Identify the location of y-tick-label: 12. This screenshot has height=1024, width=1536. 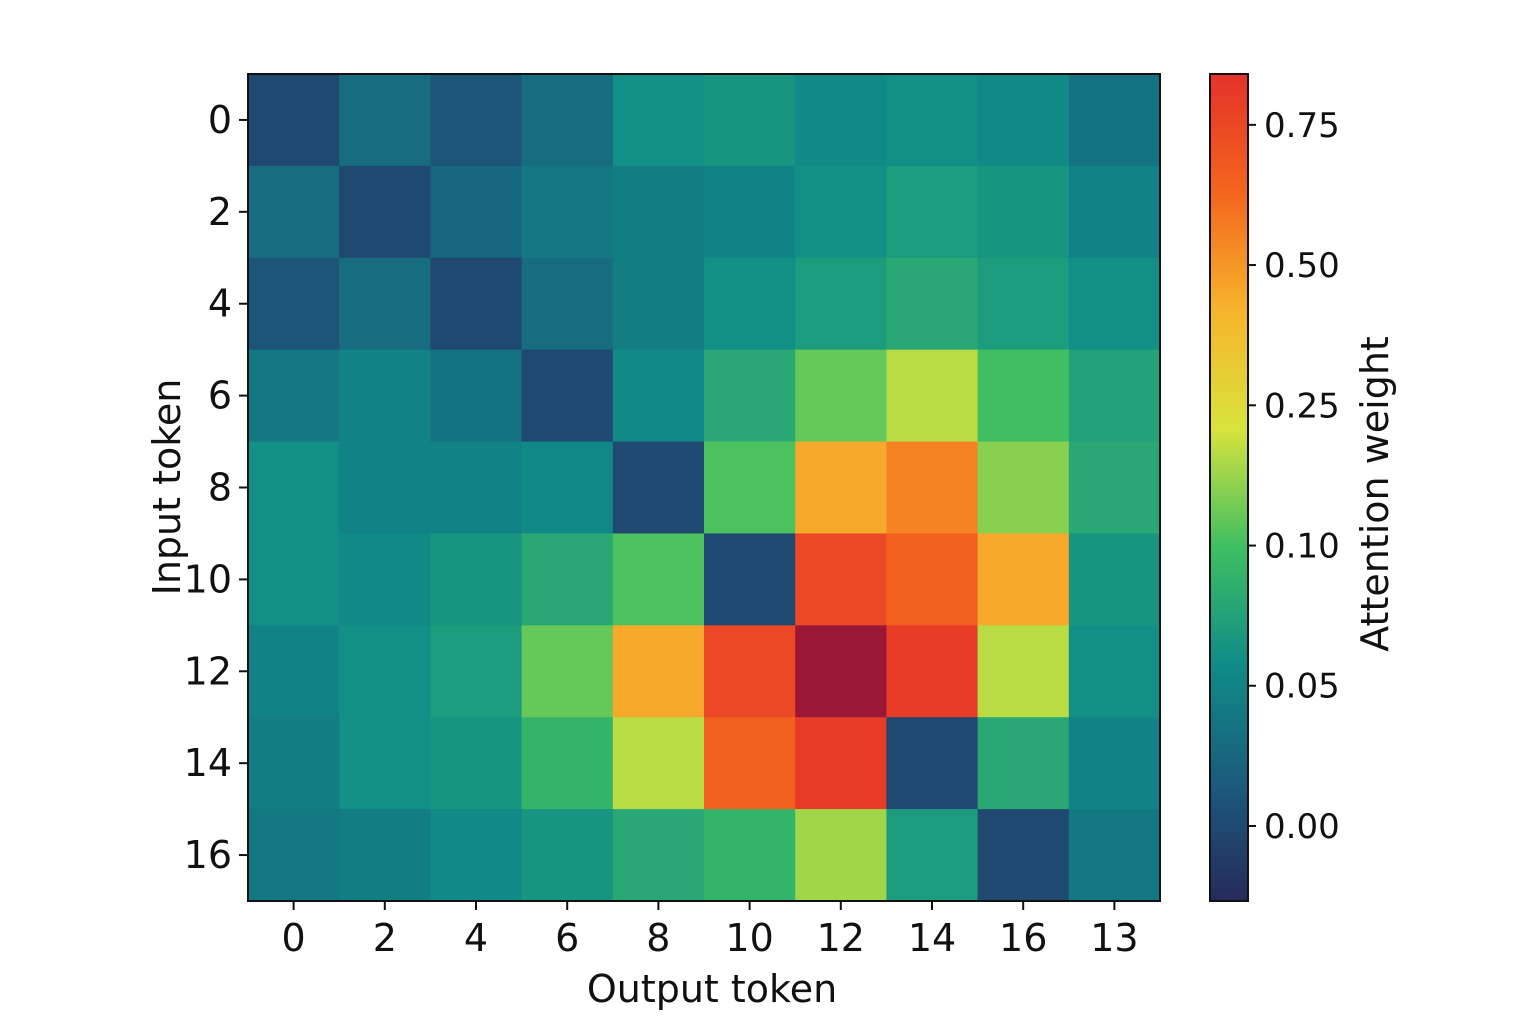
(208, 671).